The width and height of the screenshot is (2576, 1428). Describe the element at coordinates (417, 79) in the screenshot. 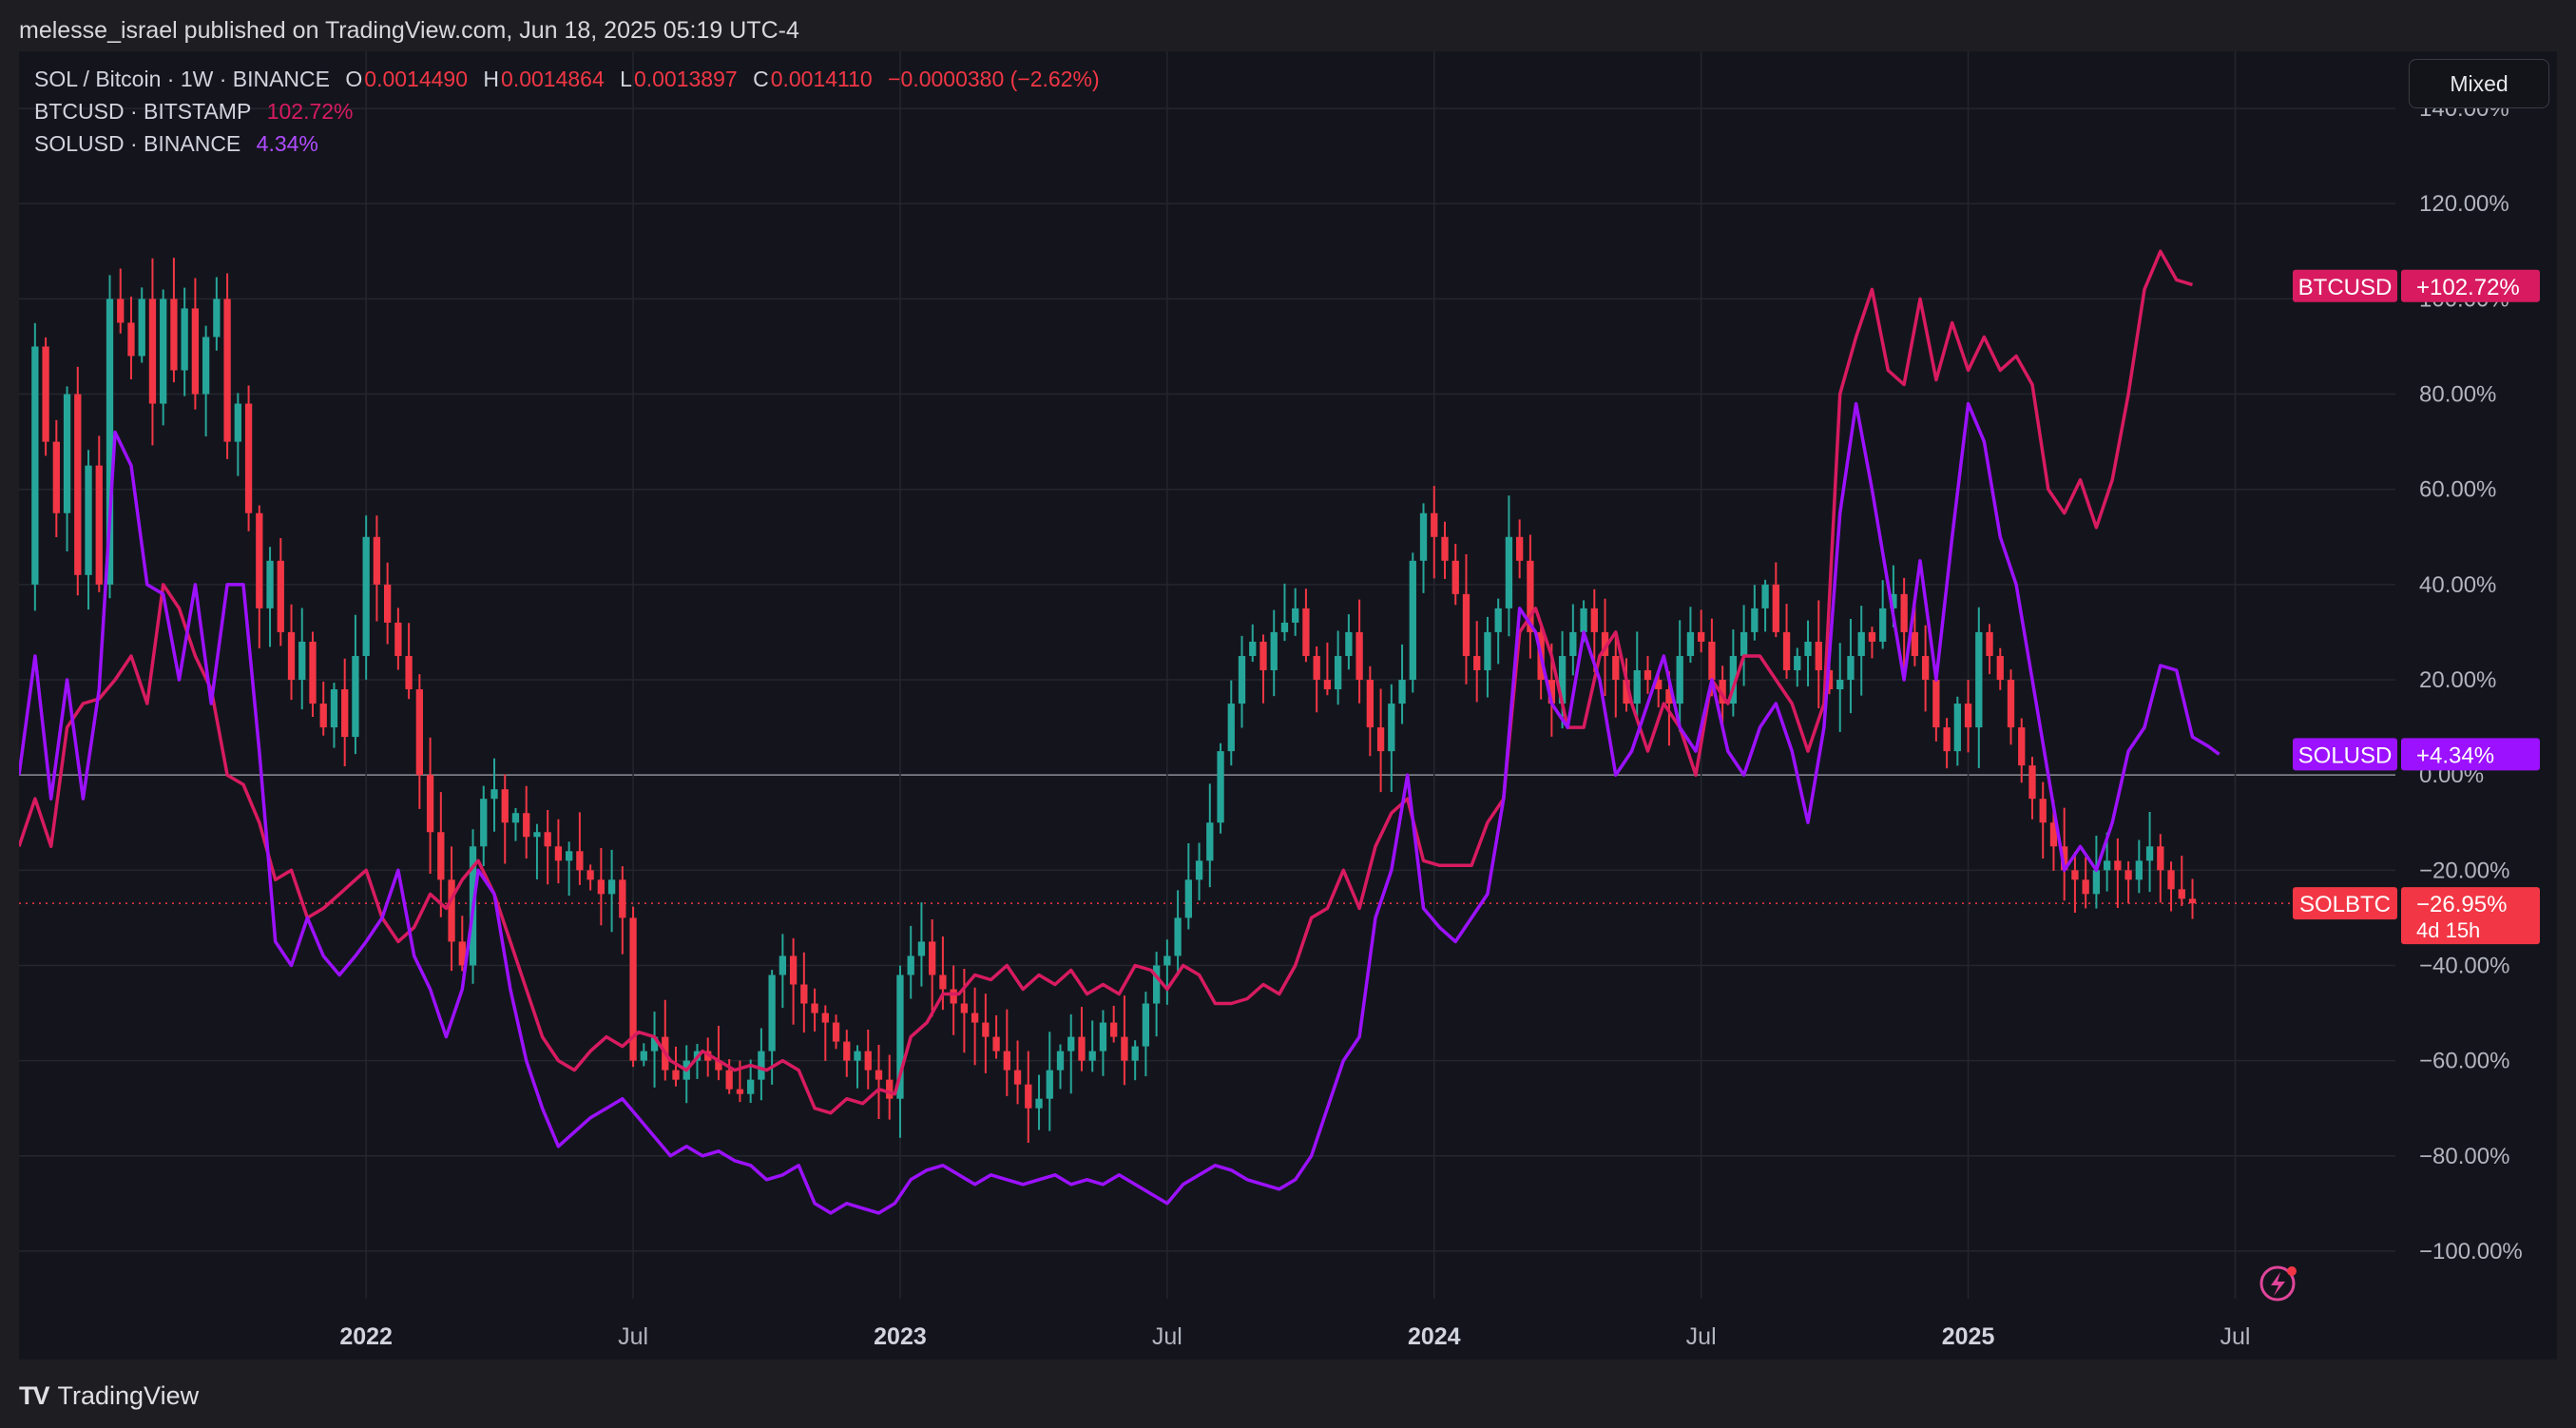

I see `legend-open: 0.0014490` at that location.